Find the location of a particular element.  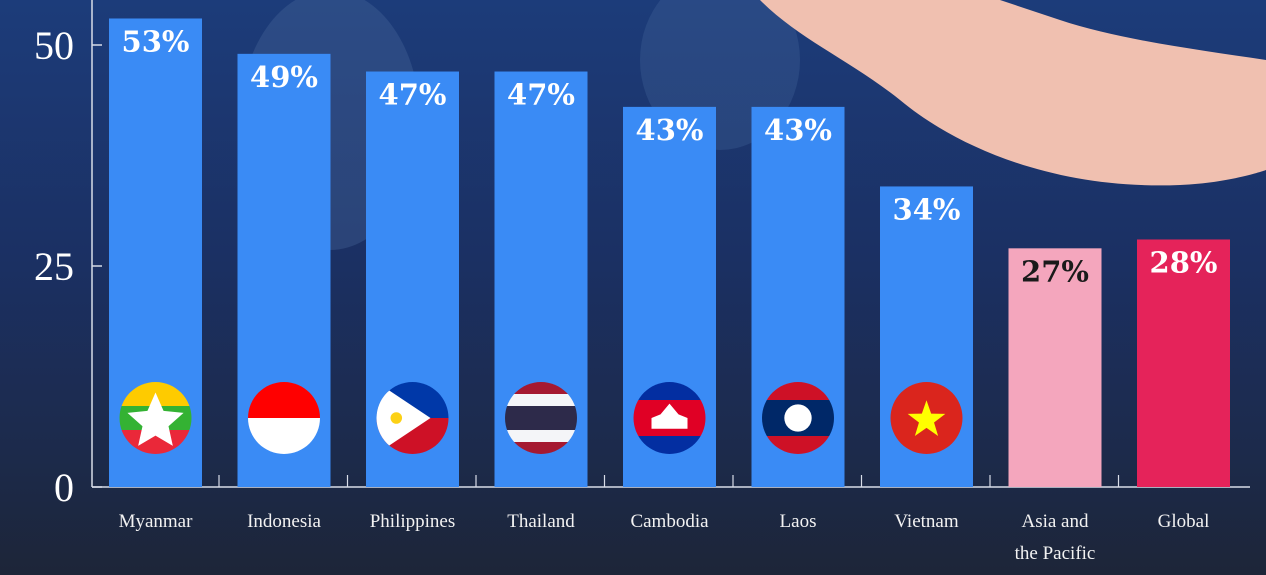

bar-group: 47% Philippines is located at coordinates (421, 301).